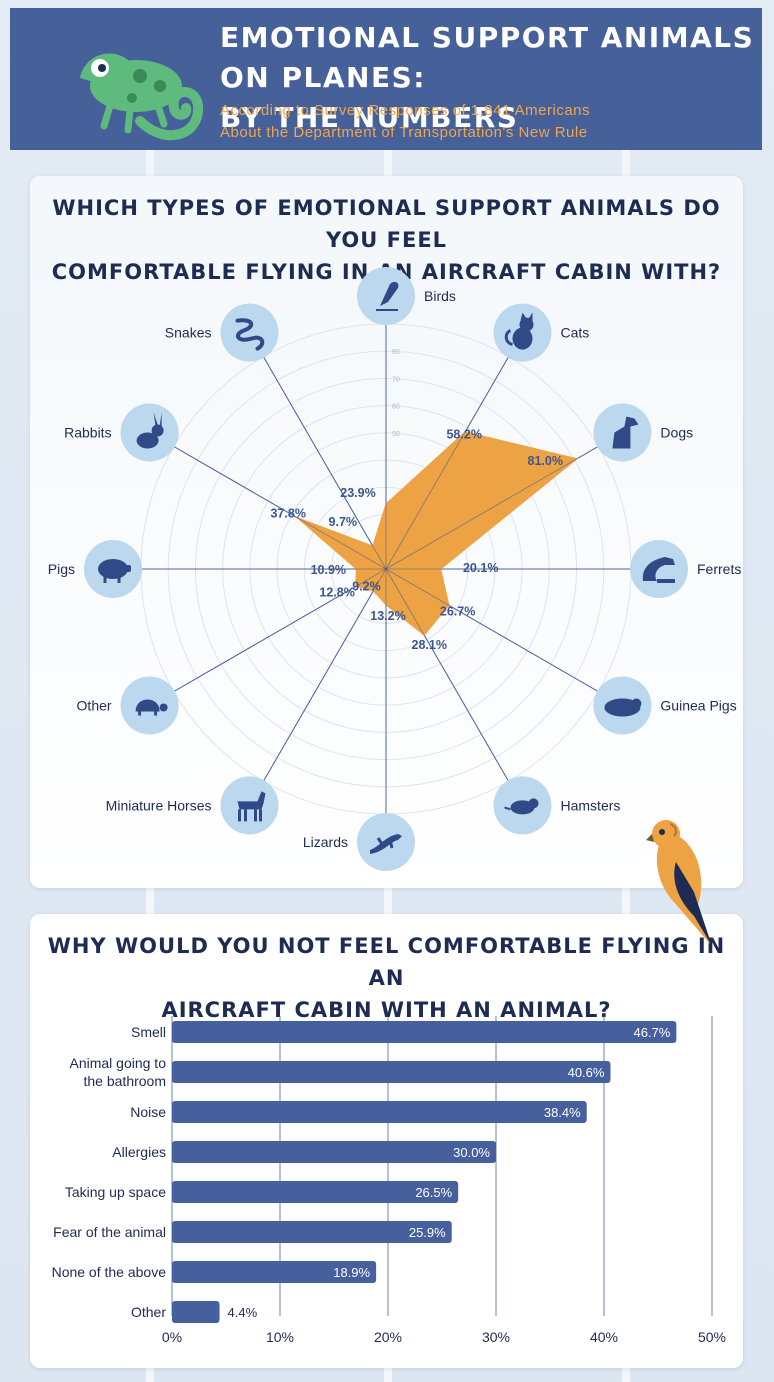 Image resolution: width=774 pixels, height=1382 pixels. Describe the element at coordinates (385, 843) in the screenshot. I see `lizard-icon-shape` at that location.